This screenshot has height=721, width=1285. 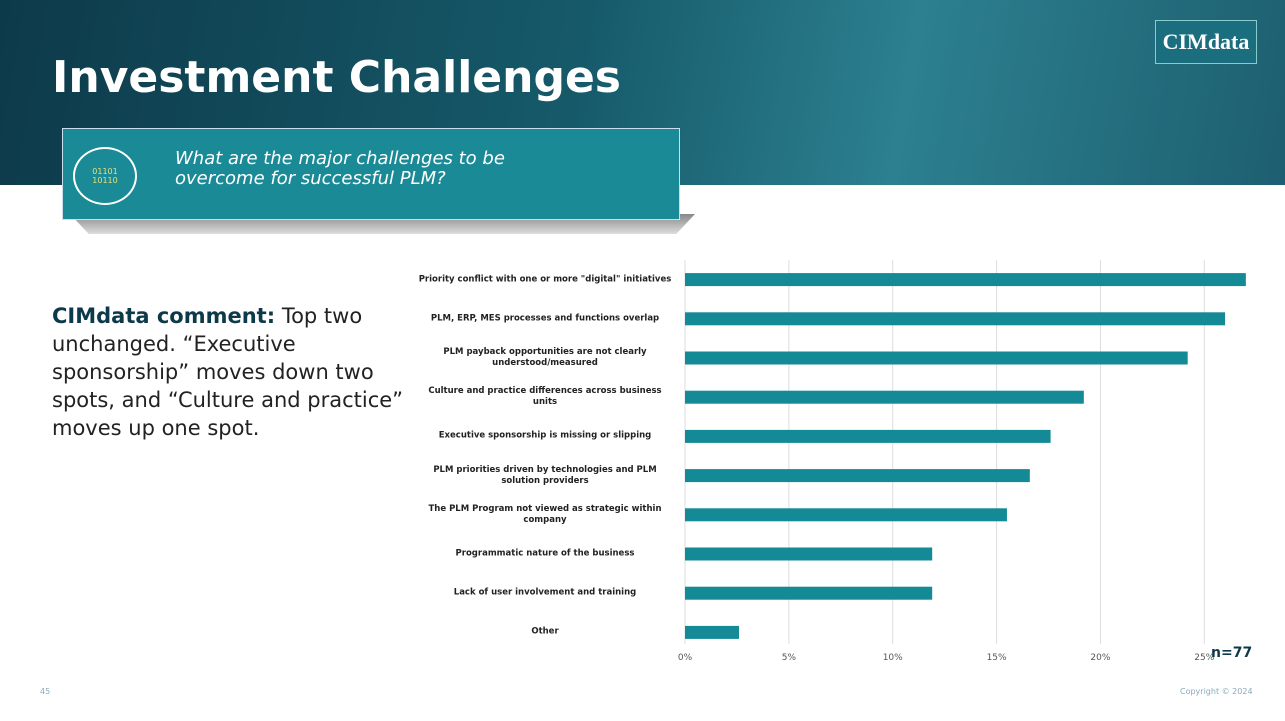 I want to click on x-tick-label: 10%, so click(x=892, y=658).